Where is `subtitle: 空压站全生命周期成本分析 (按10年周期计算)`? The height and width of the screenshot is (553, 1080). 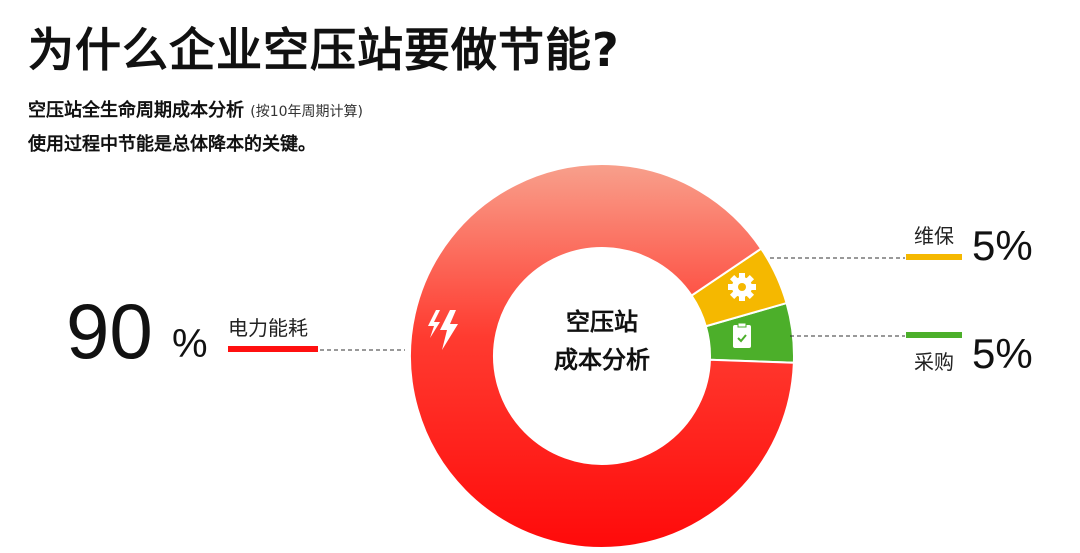
subtitle: 空压站全生命周期成本分析 (按10年周期计算) is located at coordinates (195, 109).